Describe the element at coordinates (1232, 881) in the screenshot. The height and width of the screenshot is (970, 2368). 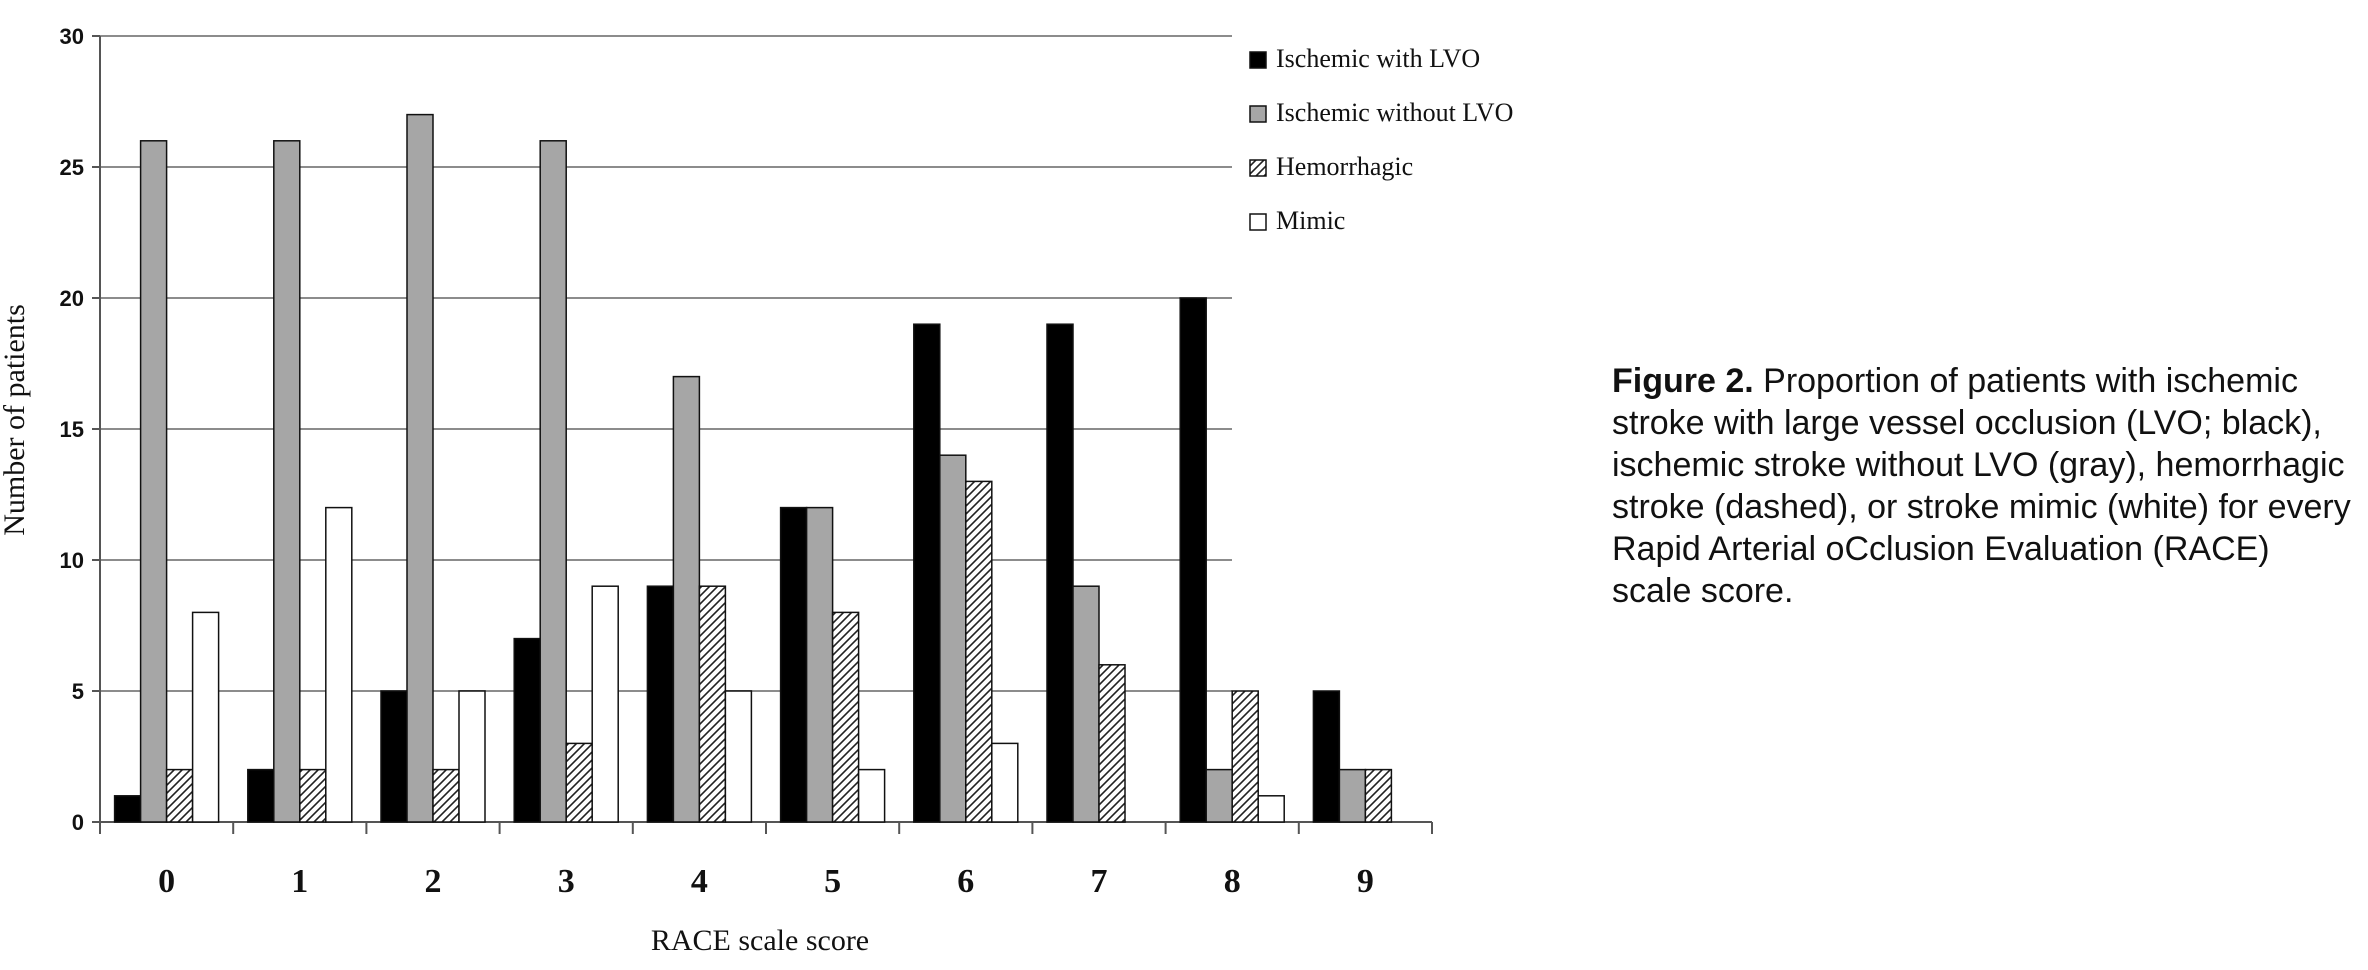
I see `x-tick-label: 8` at that location.